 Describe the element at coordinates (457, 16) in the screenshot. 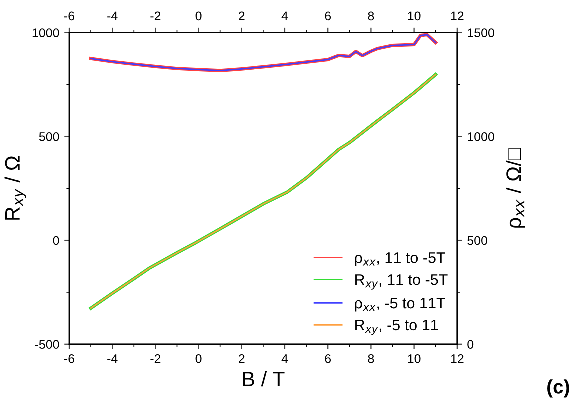

I see `x2-tick-label: 12` at that location.